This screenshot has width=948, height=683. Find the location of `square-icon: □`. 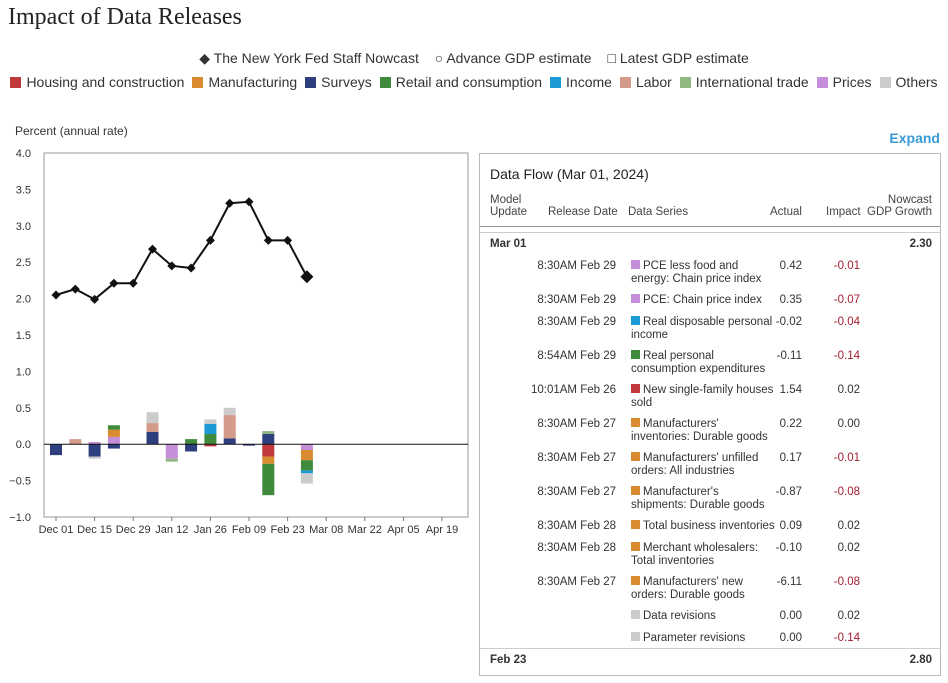

square-icon: □ is located at coordinates (611, 58).